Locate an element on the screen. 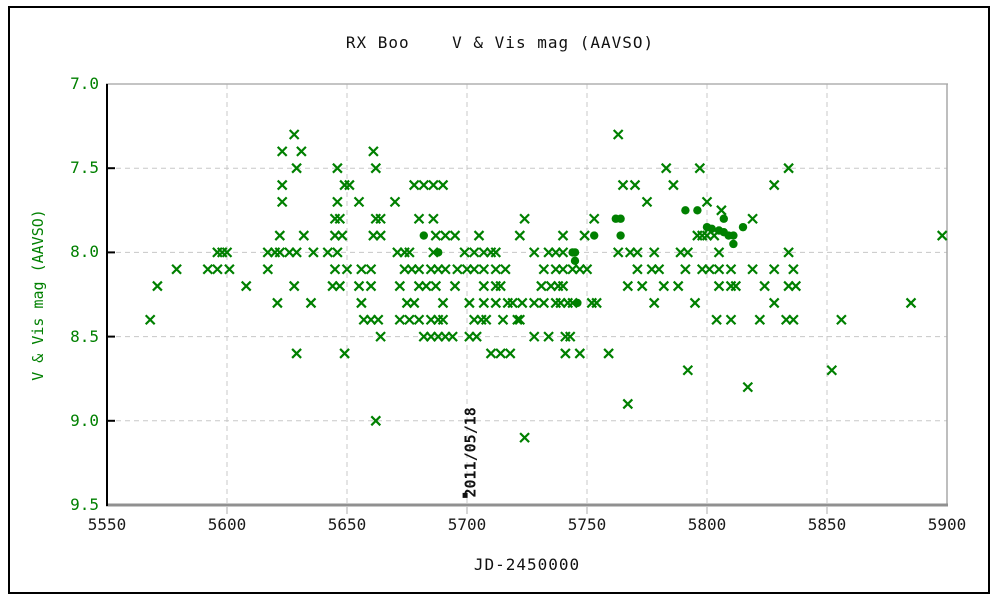 The image size is (1000, 600). date-annotation: 2011/05/18 is located at coordinates (470, 452).